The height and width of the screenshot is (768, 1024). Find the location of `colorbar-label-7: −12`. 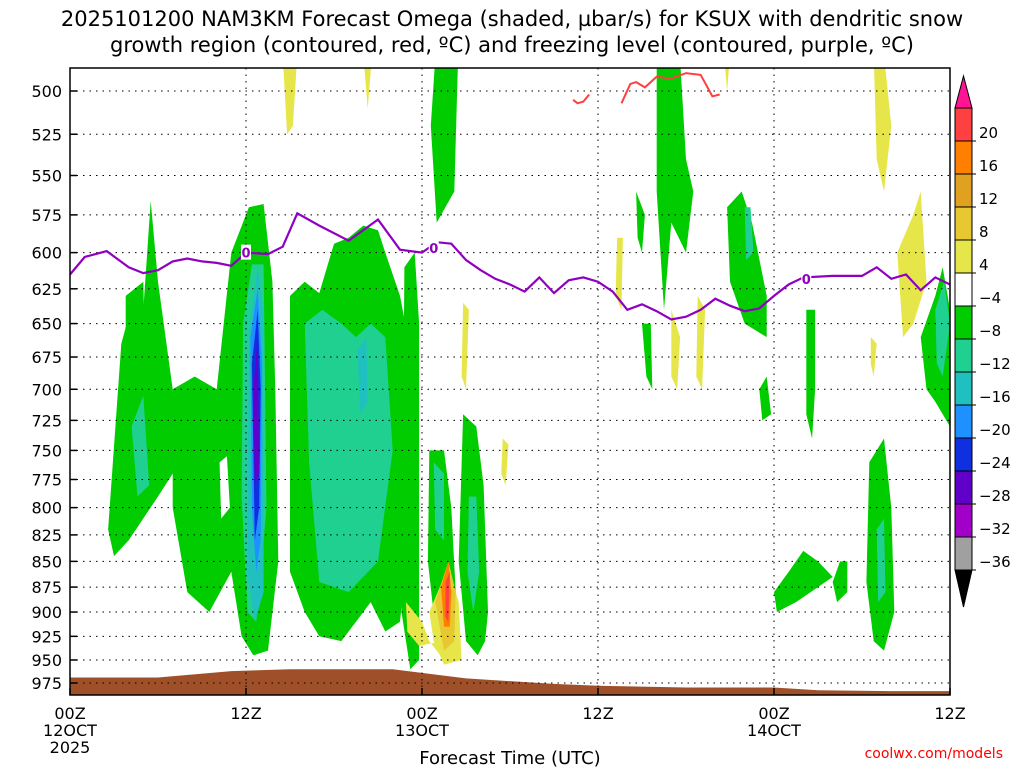

colorbar-label-7: −12 is located at coordinates (995, 364).